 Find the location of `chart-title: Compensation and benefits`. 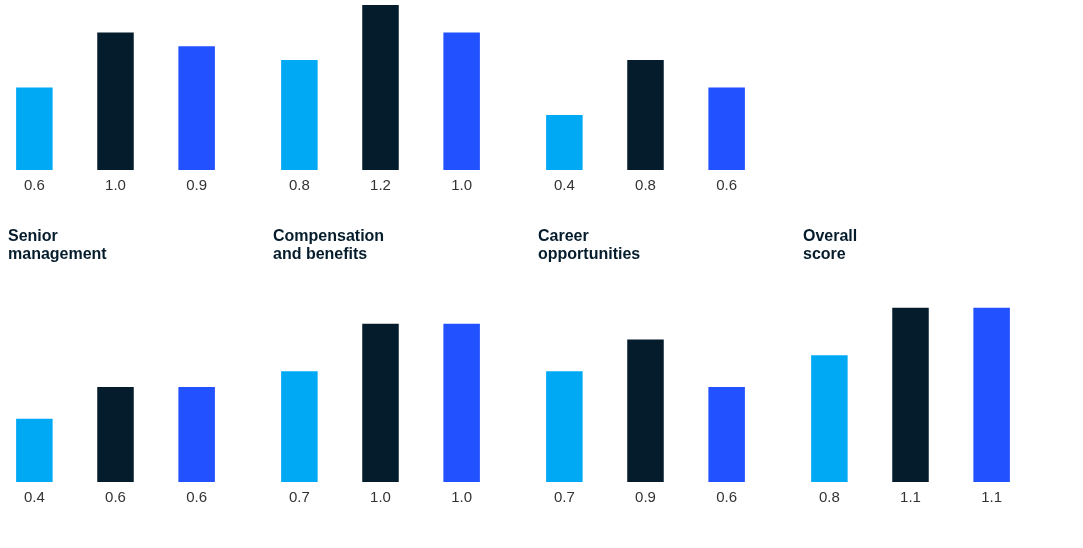

chart-title: Compensation and benefits is located at coordinates (329, 244).